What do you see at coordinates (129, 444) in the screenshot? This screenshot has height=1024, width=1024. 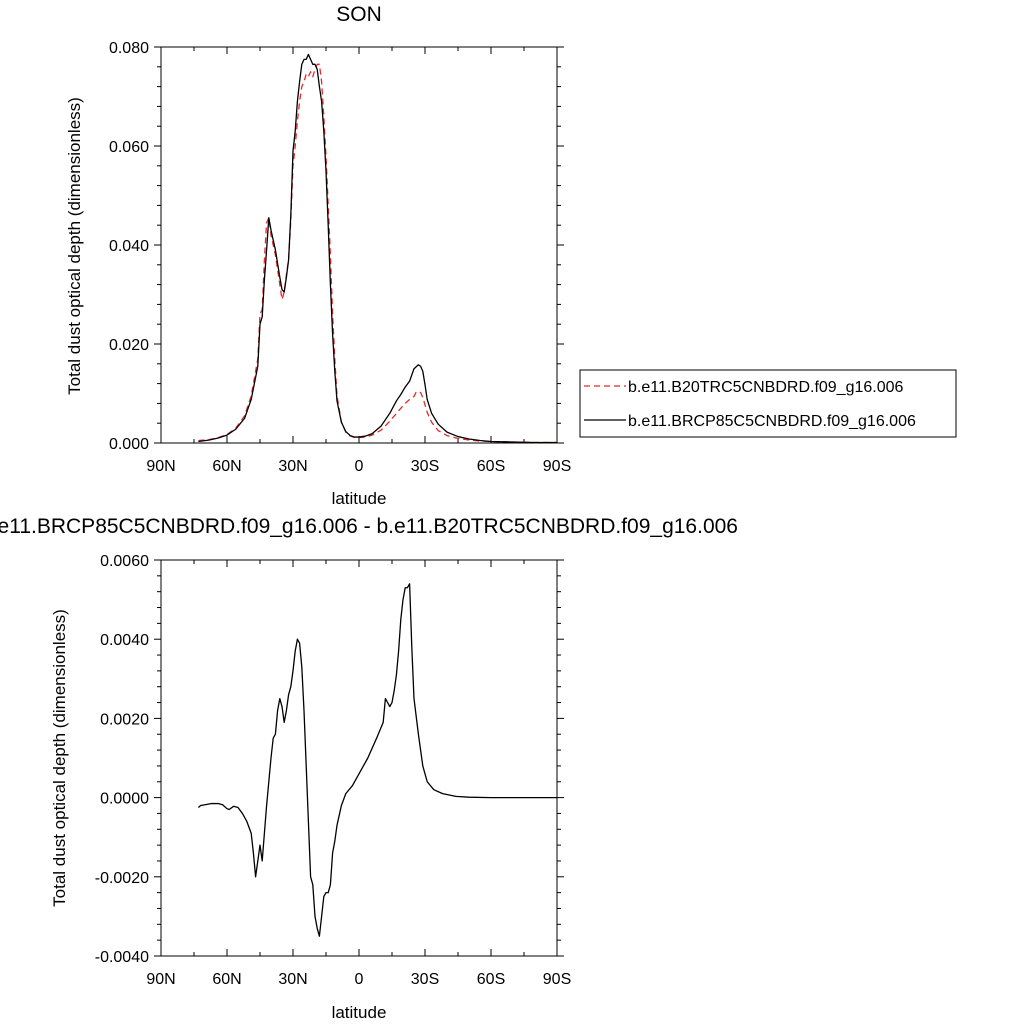 I see `y-tick-label: 0.000` at bounding box center [129, 444].